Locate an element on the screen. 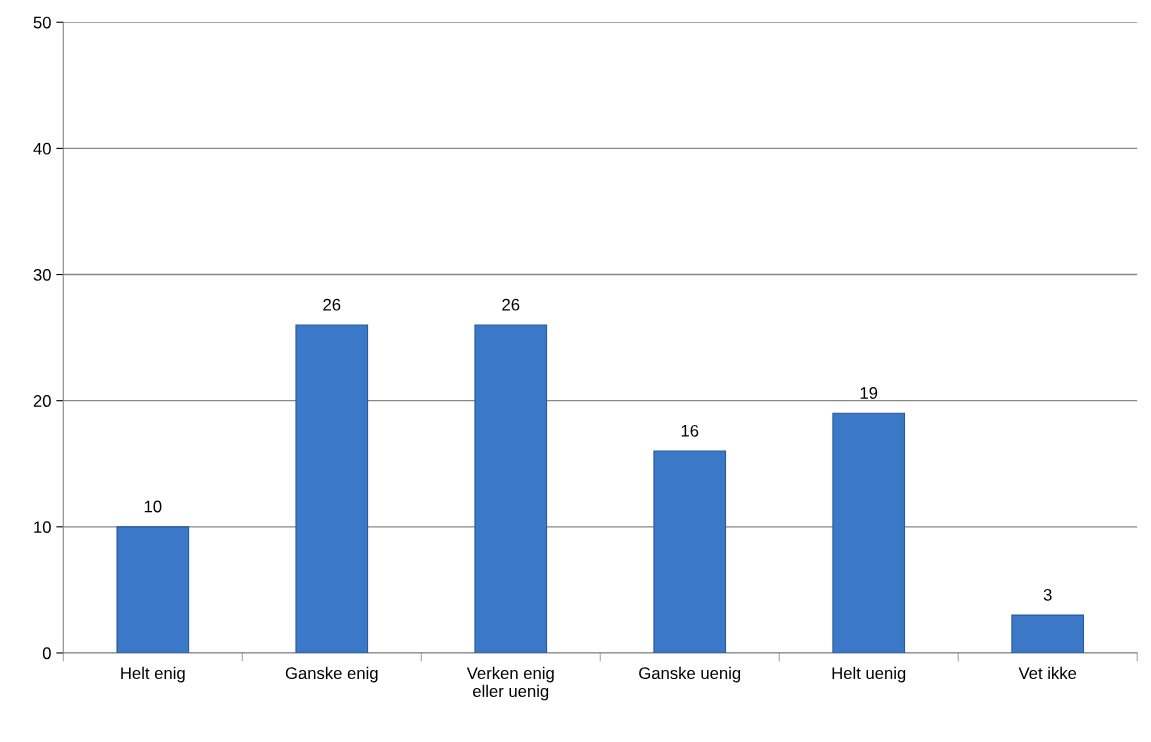 This screenshot has width=1151, height=742. x-tick-label: Helt enig is located at coordinates (153, 674).